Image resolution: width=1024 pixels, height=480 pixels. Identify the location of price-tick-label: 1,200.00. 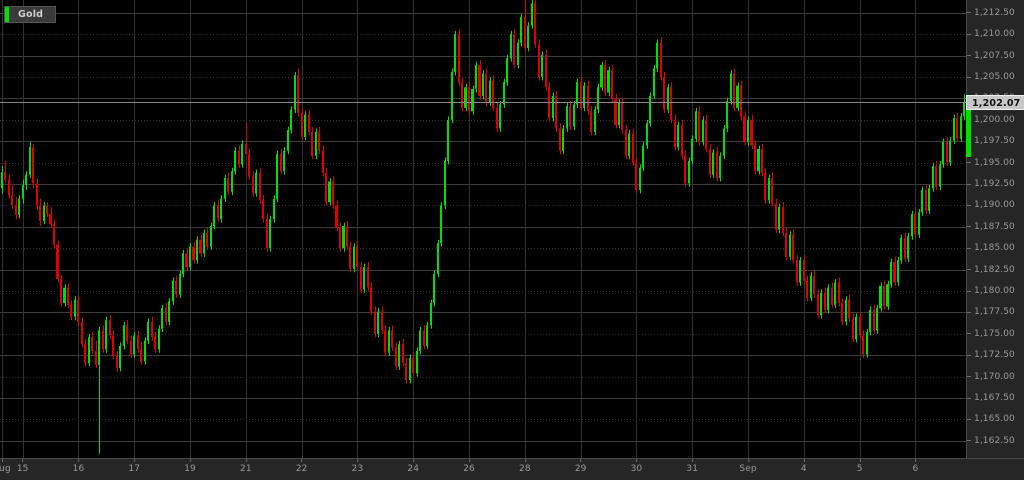
(995, 120).